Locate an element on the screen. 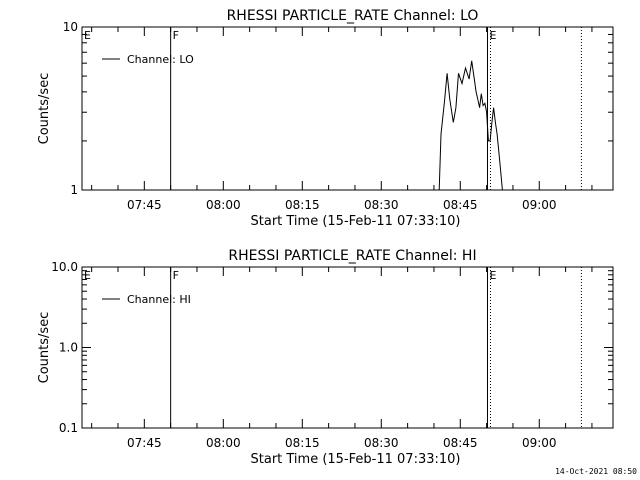 Image resolution: width=640 pixels, height=480 pixels. y-tick-label: 10 is located at coordinates (70, 27).